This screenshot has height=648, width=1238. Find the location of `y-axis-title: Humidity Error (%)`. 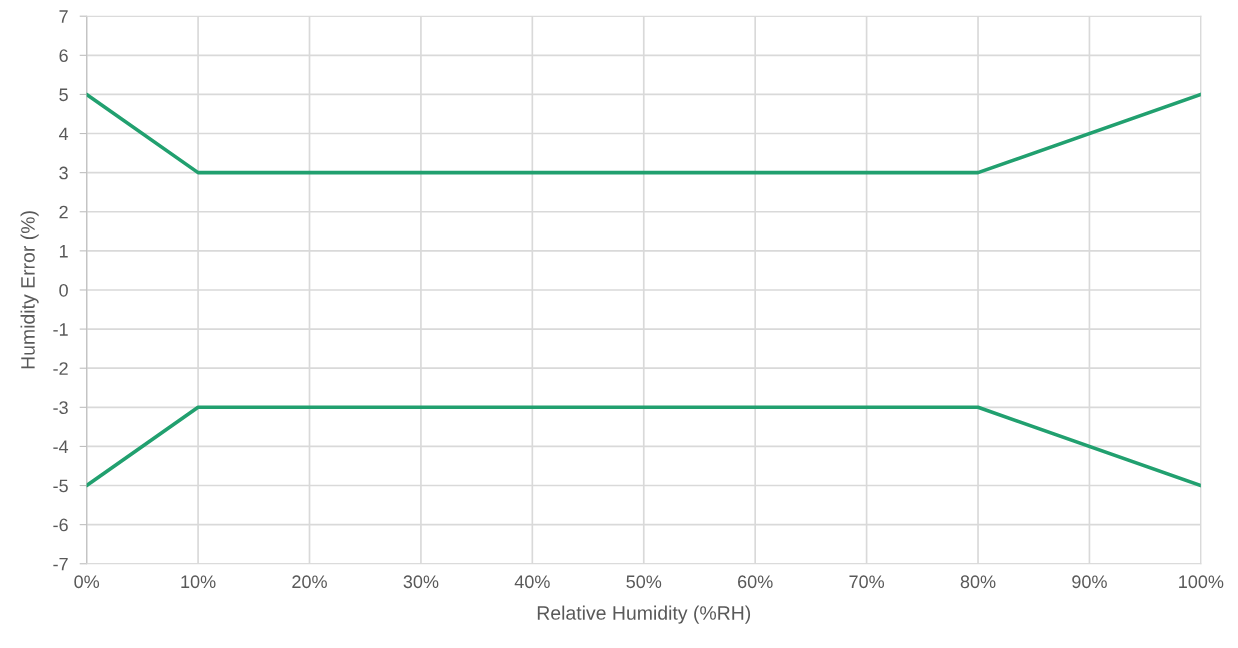

y-axis-title: Humidity Error (%) is located at coordinates (29, 290).